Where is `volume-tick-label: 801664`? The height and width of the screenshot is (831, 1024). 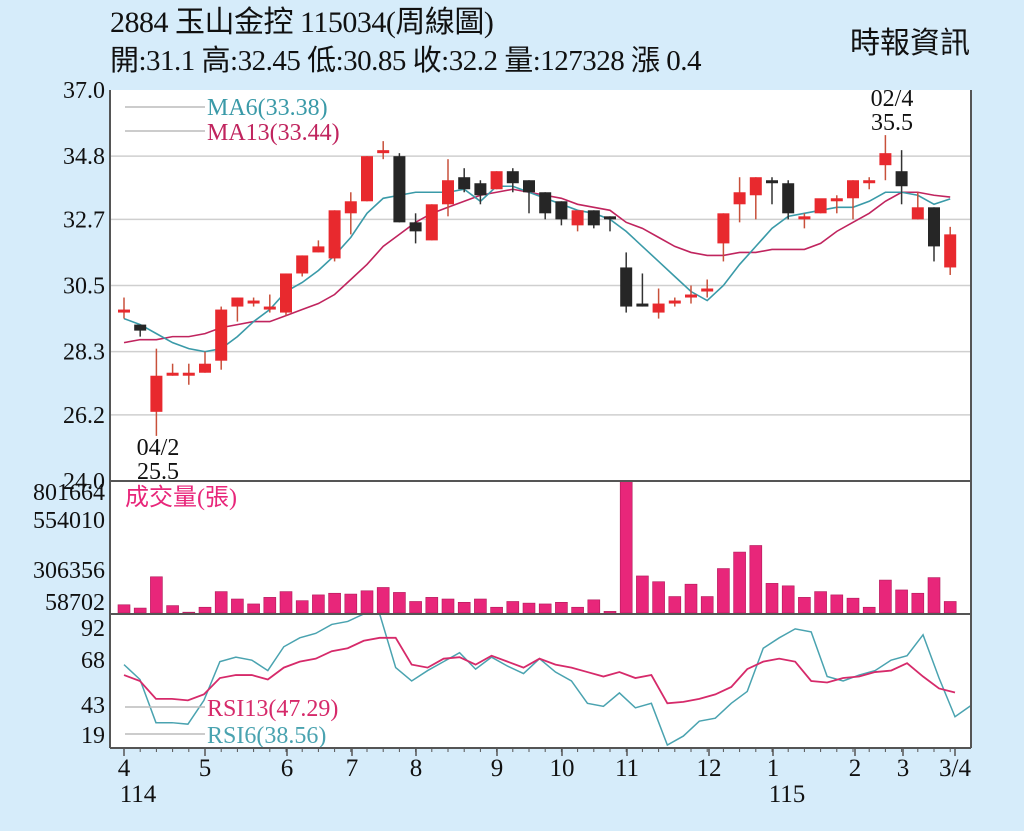 volume-tick-label: 801664 is located at coordinates (69, 493).